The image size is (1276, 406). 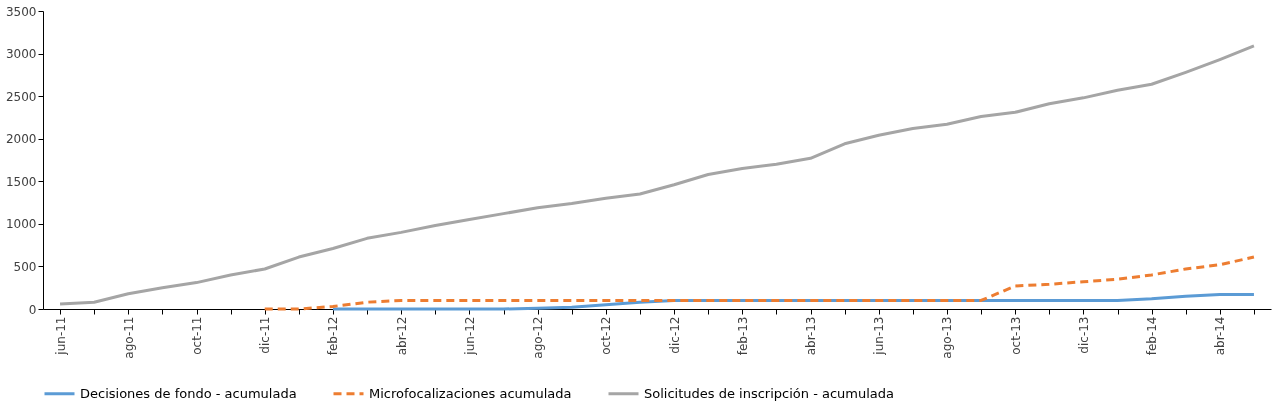 What do you see at coordinates (947, 337) in the screenshot?
I see `x-tick-label: ago-13` at bounding box center [947, 337].